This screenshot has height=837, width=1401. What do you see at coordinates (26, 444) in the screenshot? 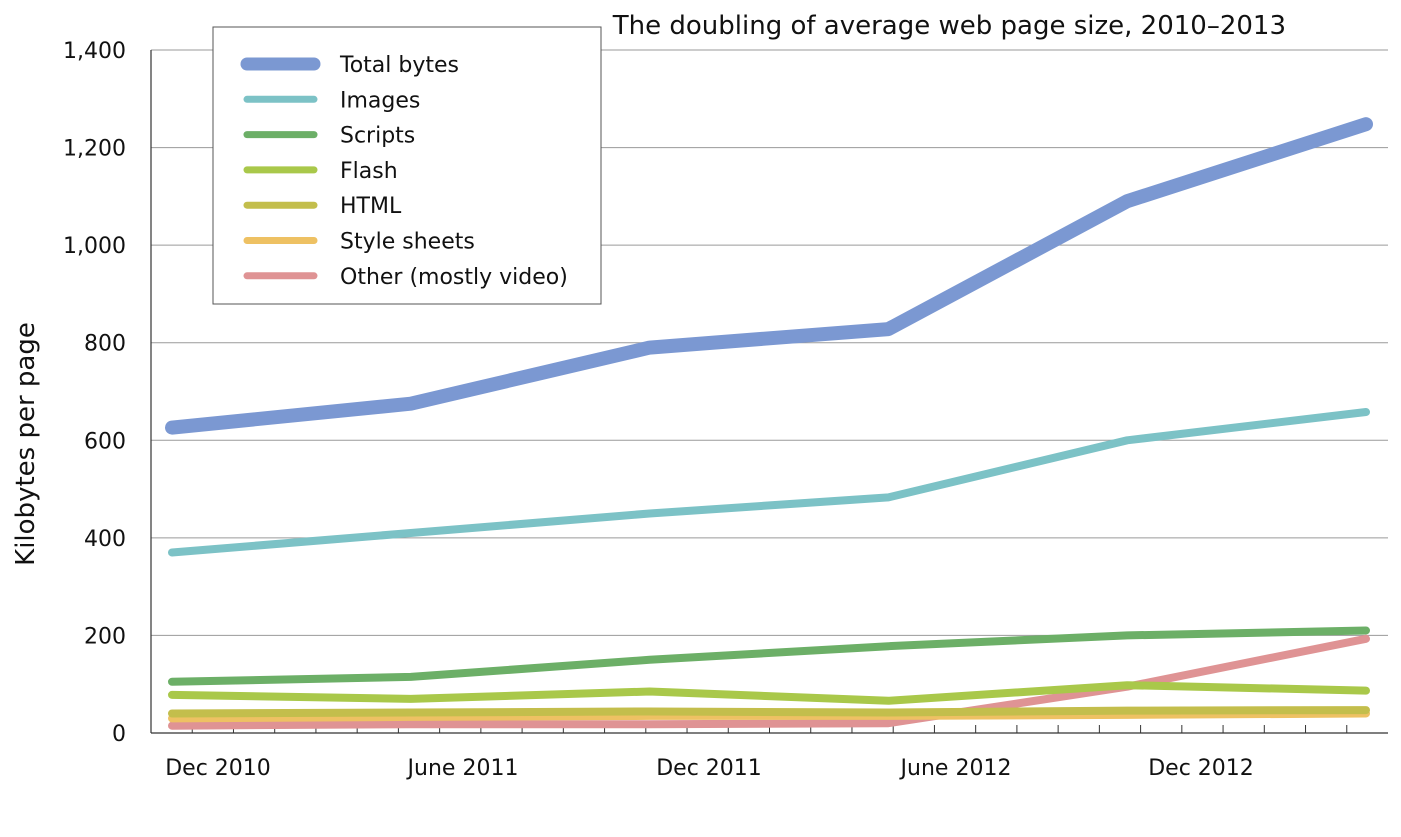
I see `y-axis-title: Kilobytes per page` at bounding box center [26, 444].